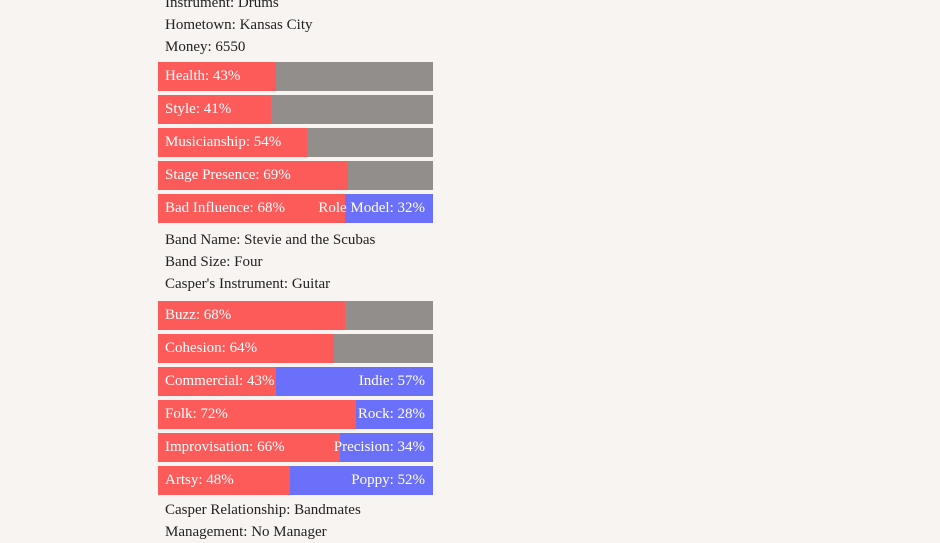  I want to click on stat-label: Buzz: 68%, so click(198, 315).